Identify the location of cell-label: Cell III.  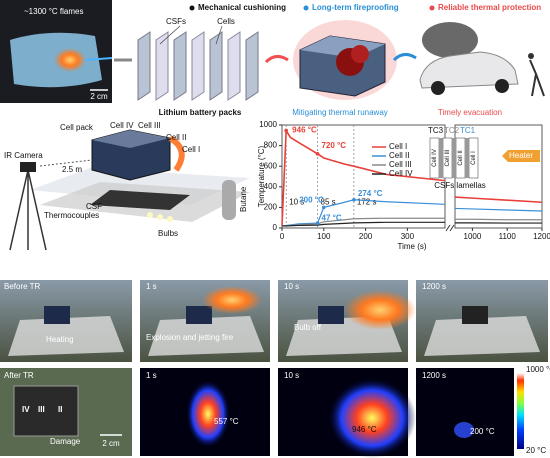
(149, 125).